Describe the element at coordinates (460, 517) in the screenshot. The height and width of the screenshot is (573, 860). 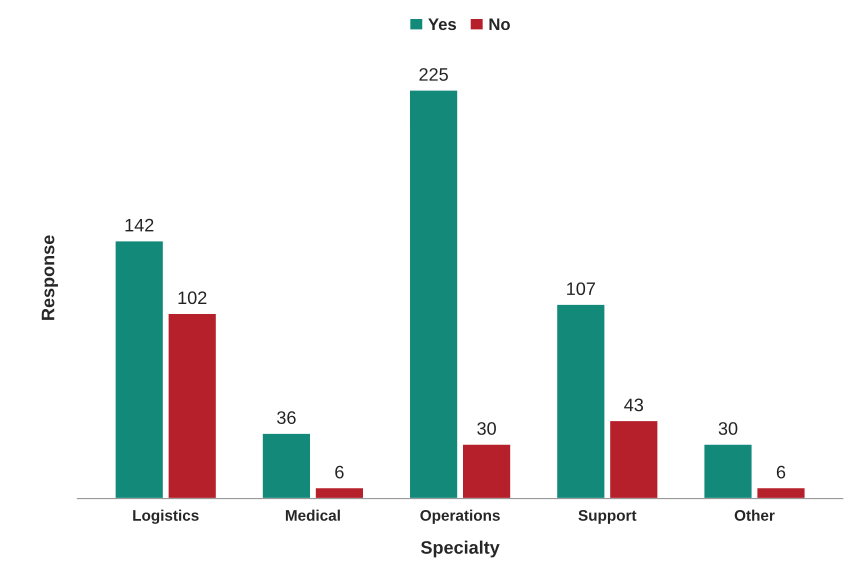
I see `x-tick-label: Operations` at that location.